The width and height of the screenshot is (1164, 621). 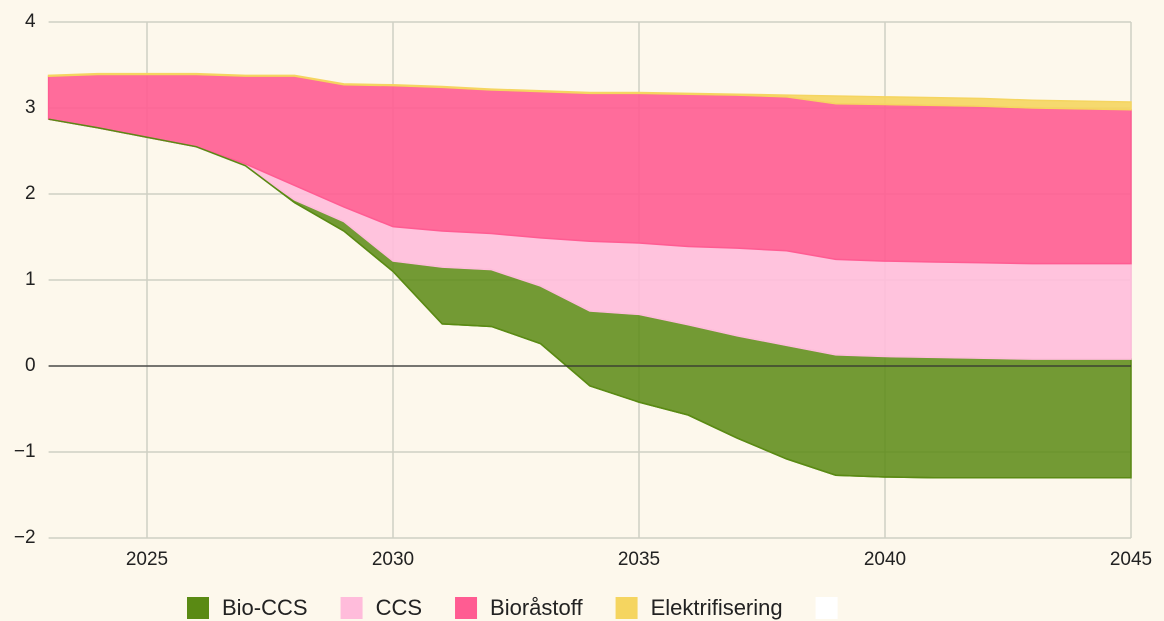 What do you see at coordinates (885, 559) in the screenshot?
I see `x-tick-label: 2040` at bounding box center [885, 559].